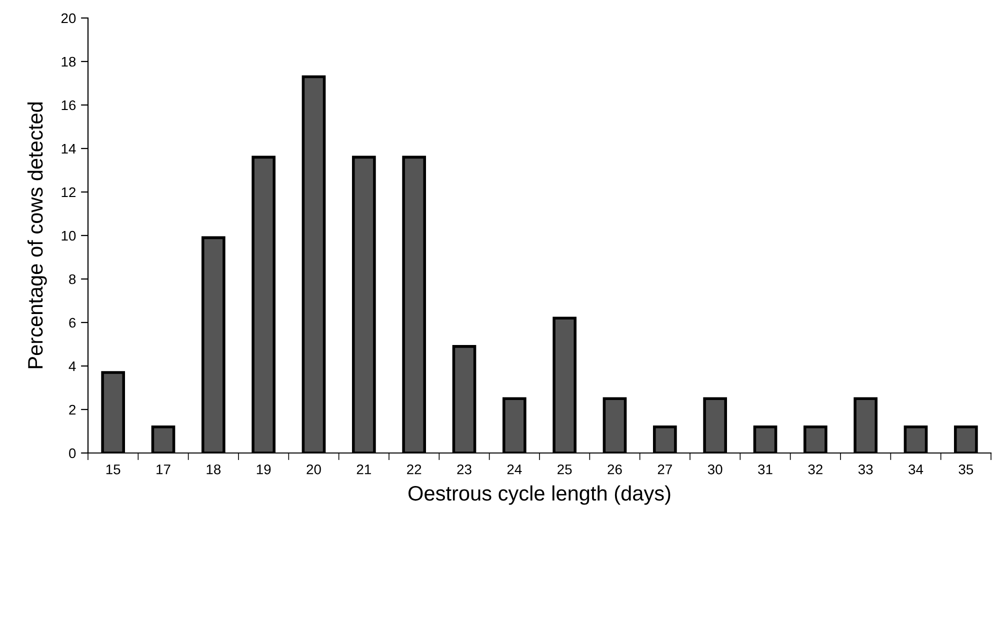 Image resolution: width=993 pixels, height=630 pixels. Describe the element at coordinates (464, 469) in the screenshot. I see `x-tick-label: 23` at that location.